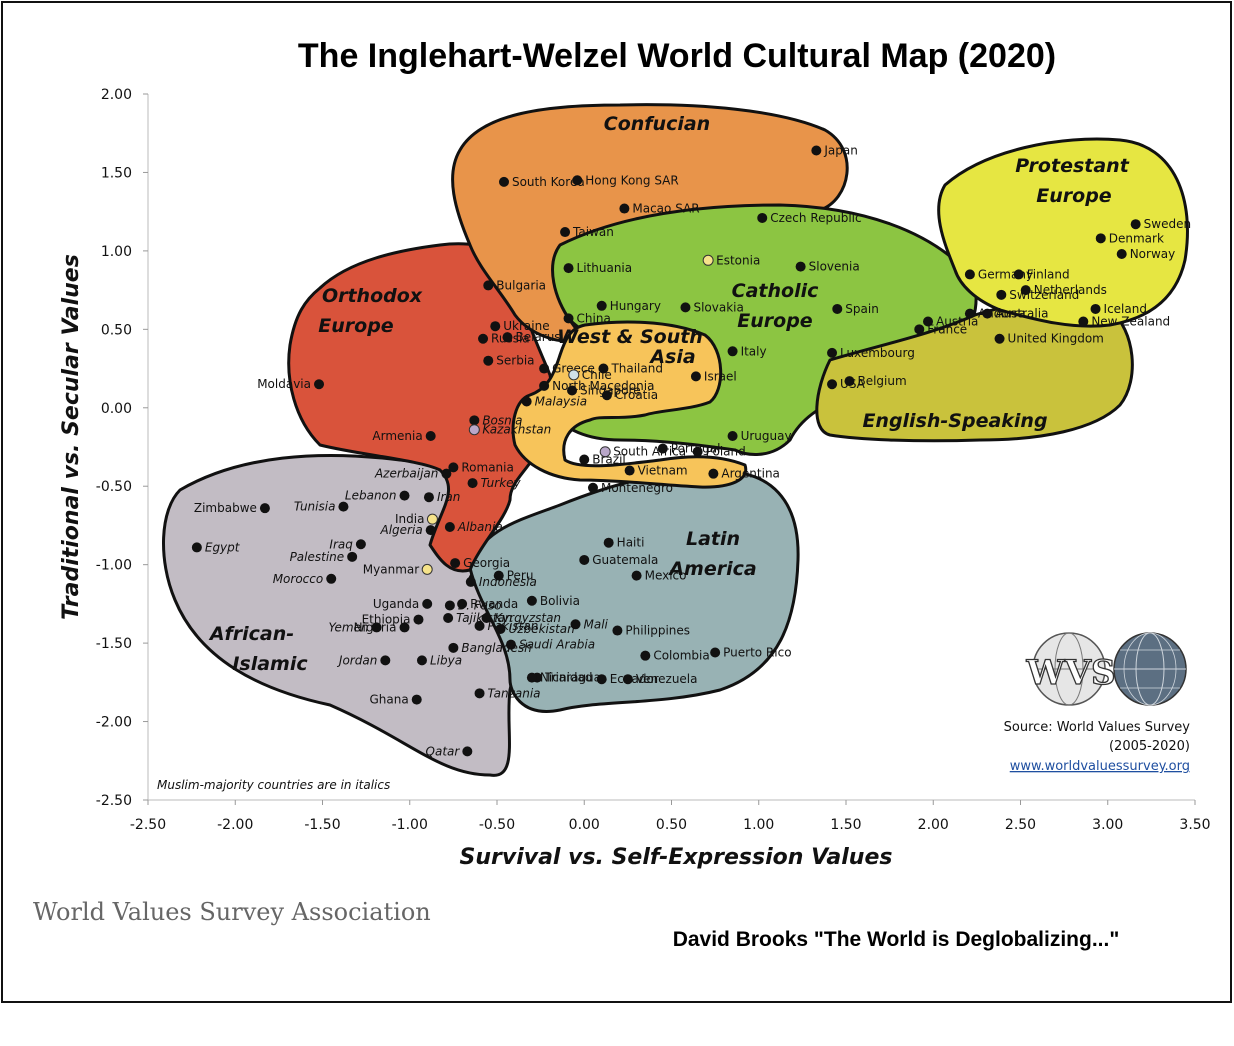 The image size is (1234, 1046). What do you see at coordinates (114, 487) in the screenshot?
I see `y-tick-label: -0.50` at bounding box center [114, 487].